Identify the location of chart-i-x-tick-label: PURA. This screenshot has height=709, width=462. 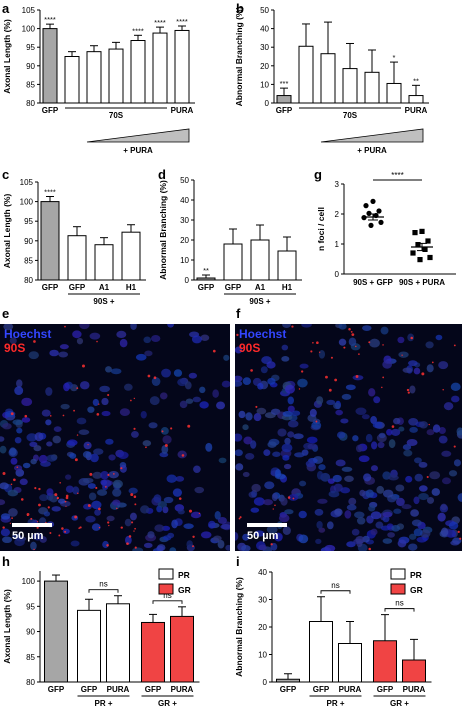
(414, 689).